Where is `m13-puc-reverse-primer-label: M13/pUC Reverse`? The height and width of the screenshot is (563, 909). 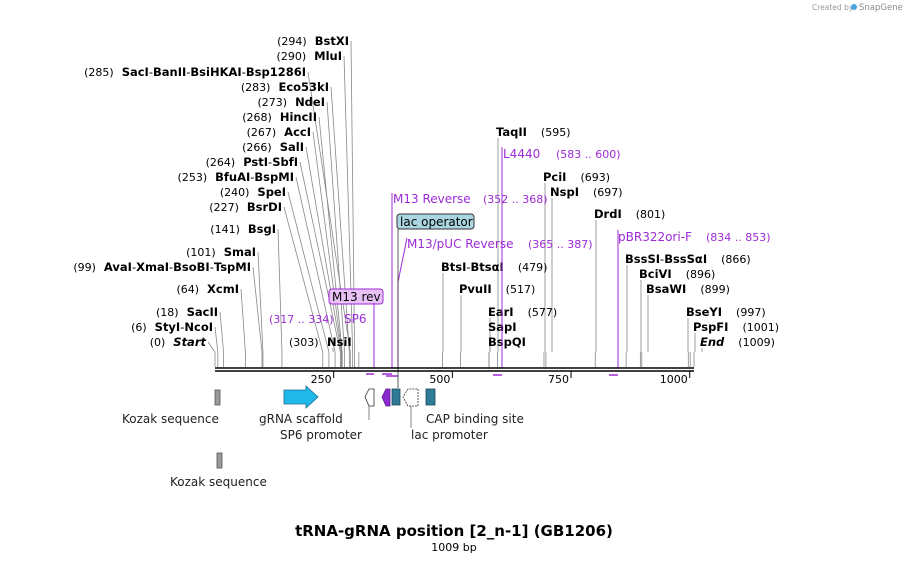
m13-puc-reverse-primer-label: M13/pUC Reverse is located at coordinates (460, 244).